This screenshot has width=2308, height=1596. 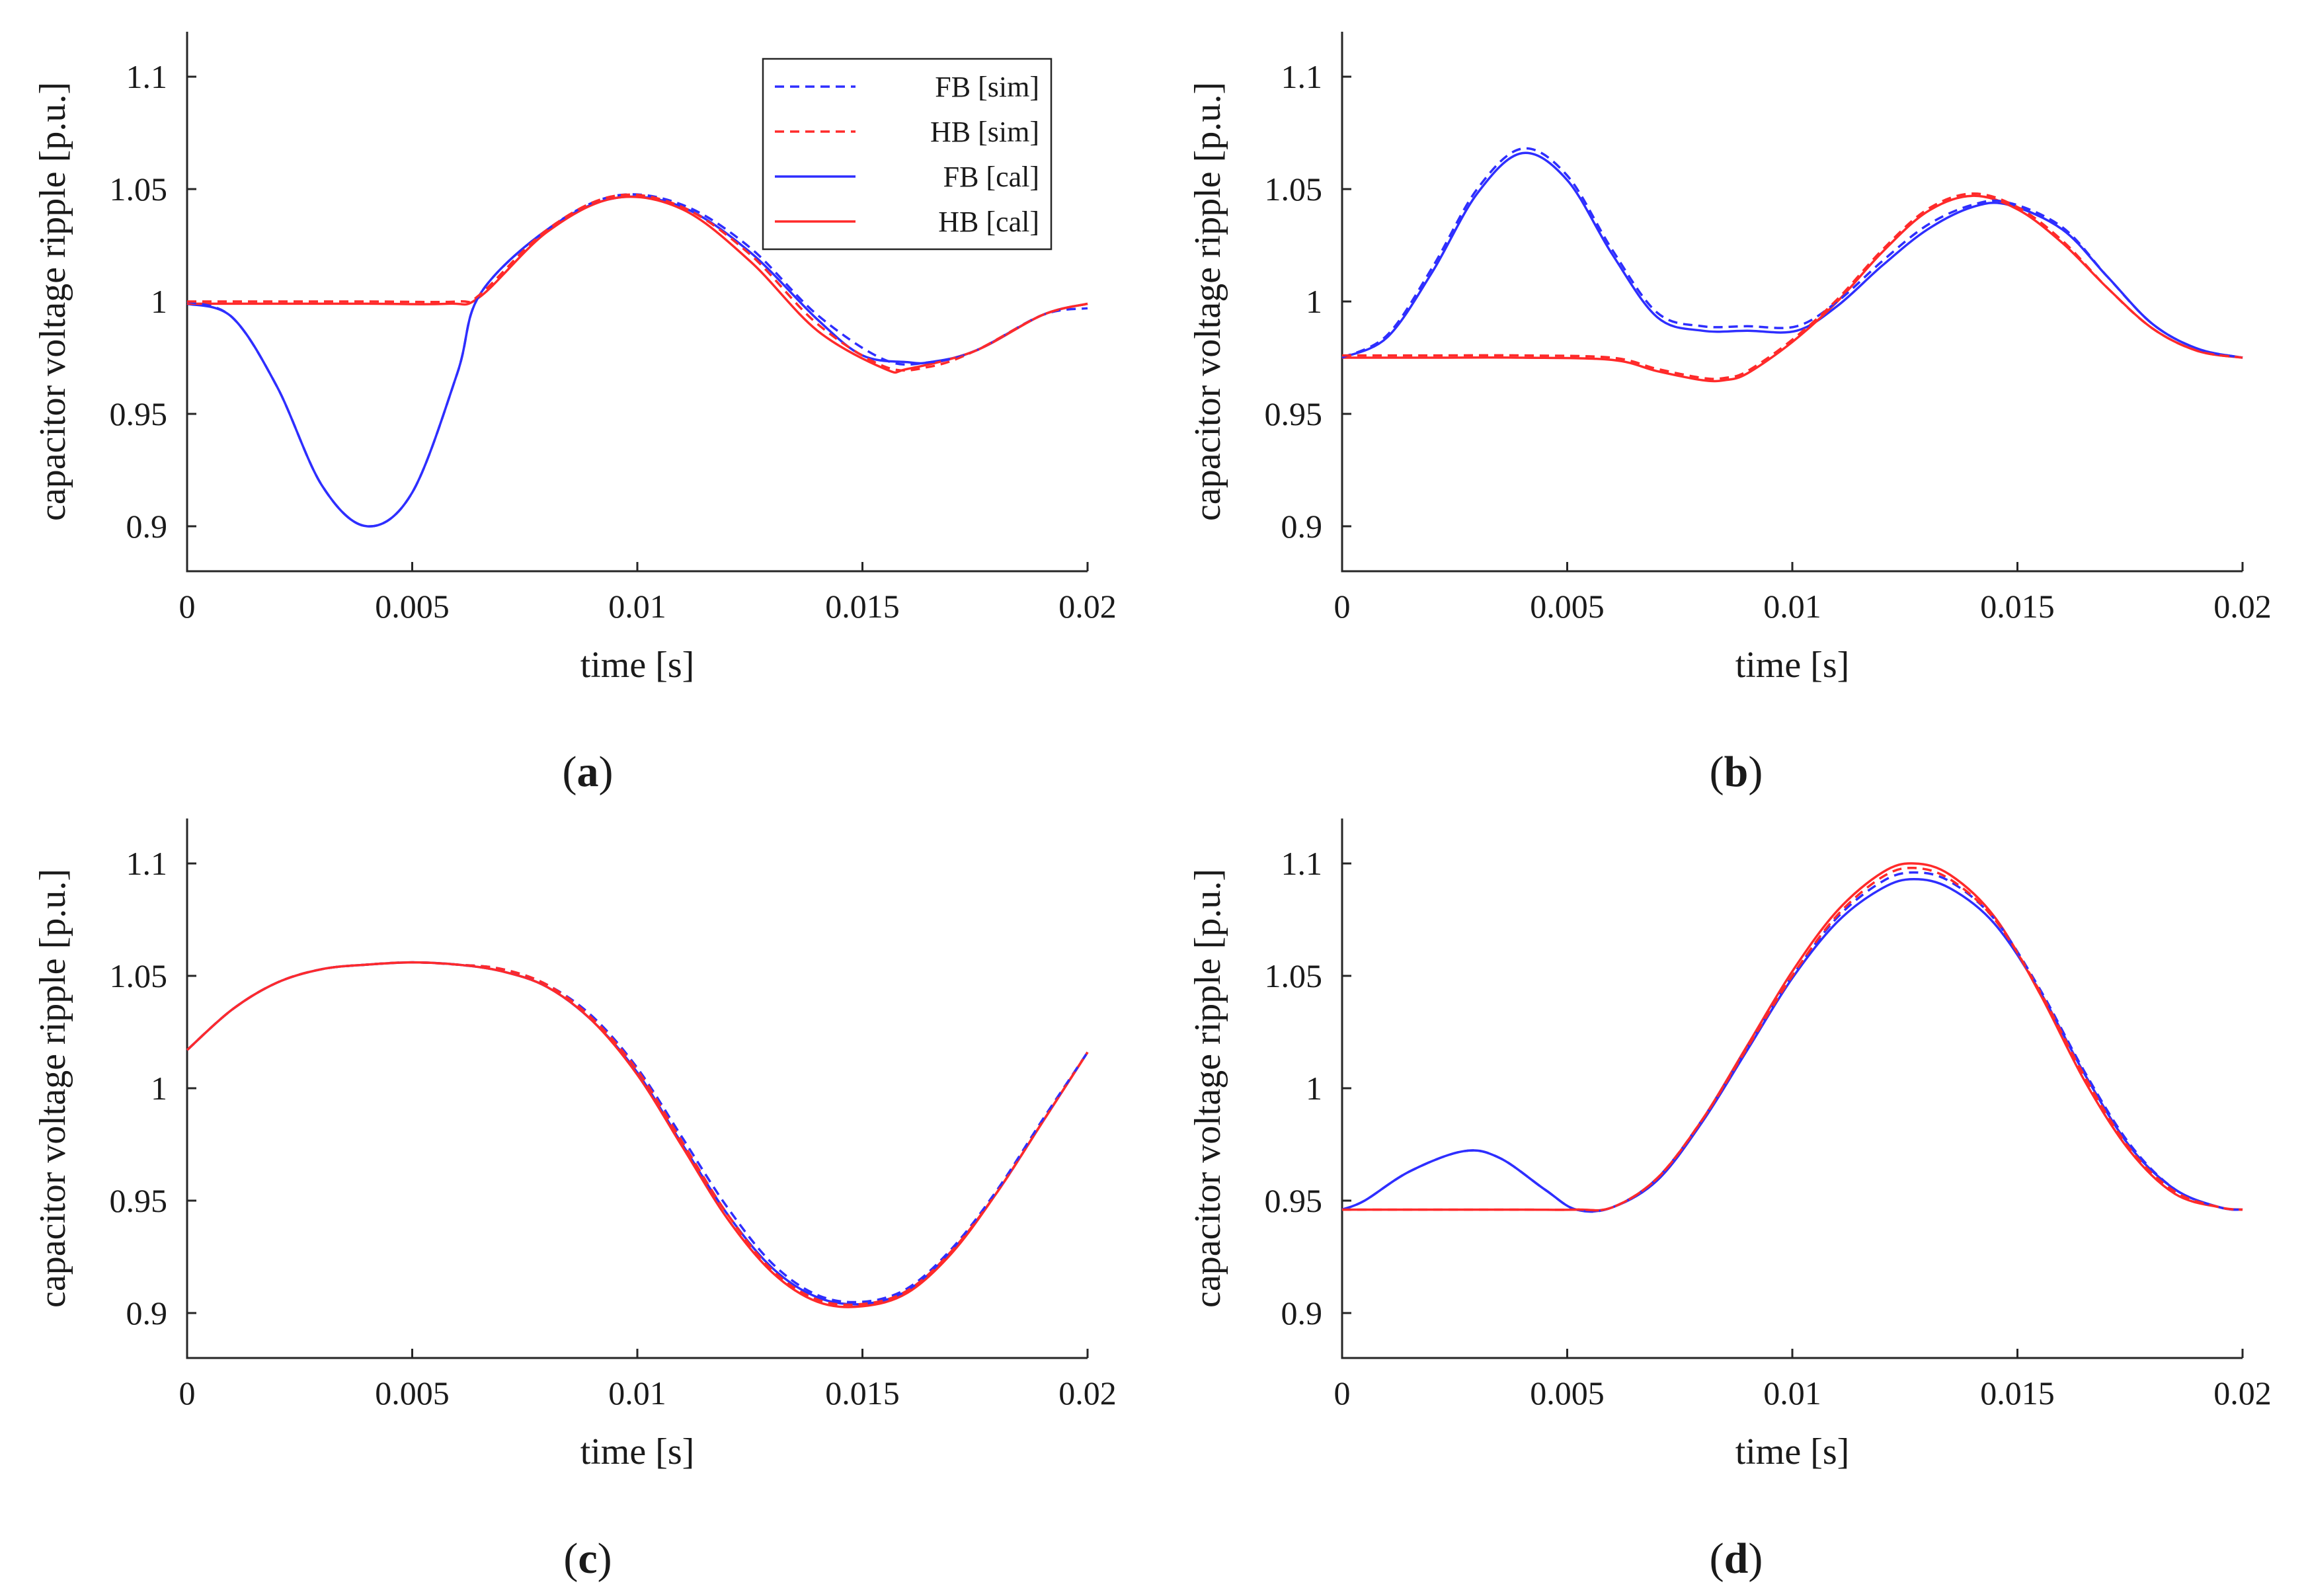 I want to click on caption-letter: d, so click(x=1736, y=1559).